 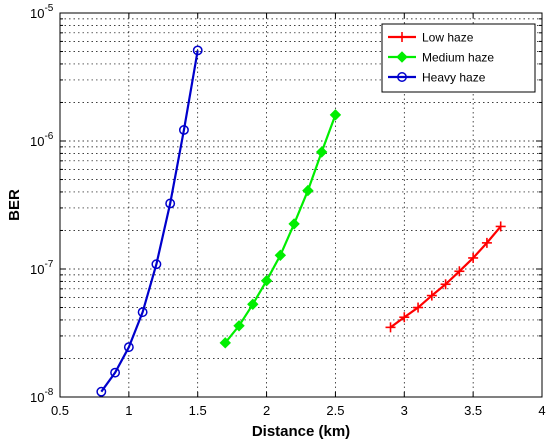 I want to click on x-tick-label: 4, so click(x=541, y=410).